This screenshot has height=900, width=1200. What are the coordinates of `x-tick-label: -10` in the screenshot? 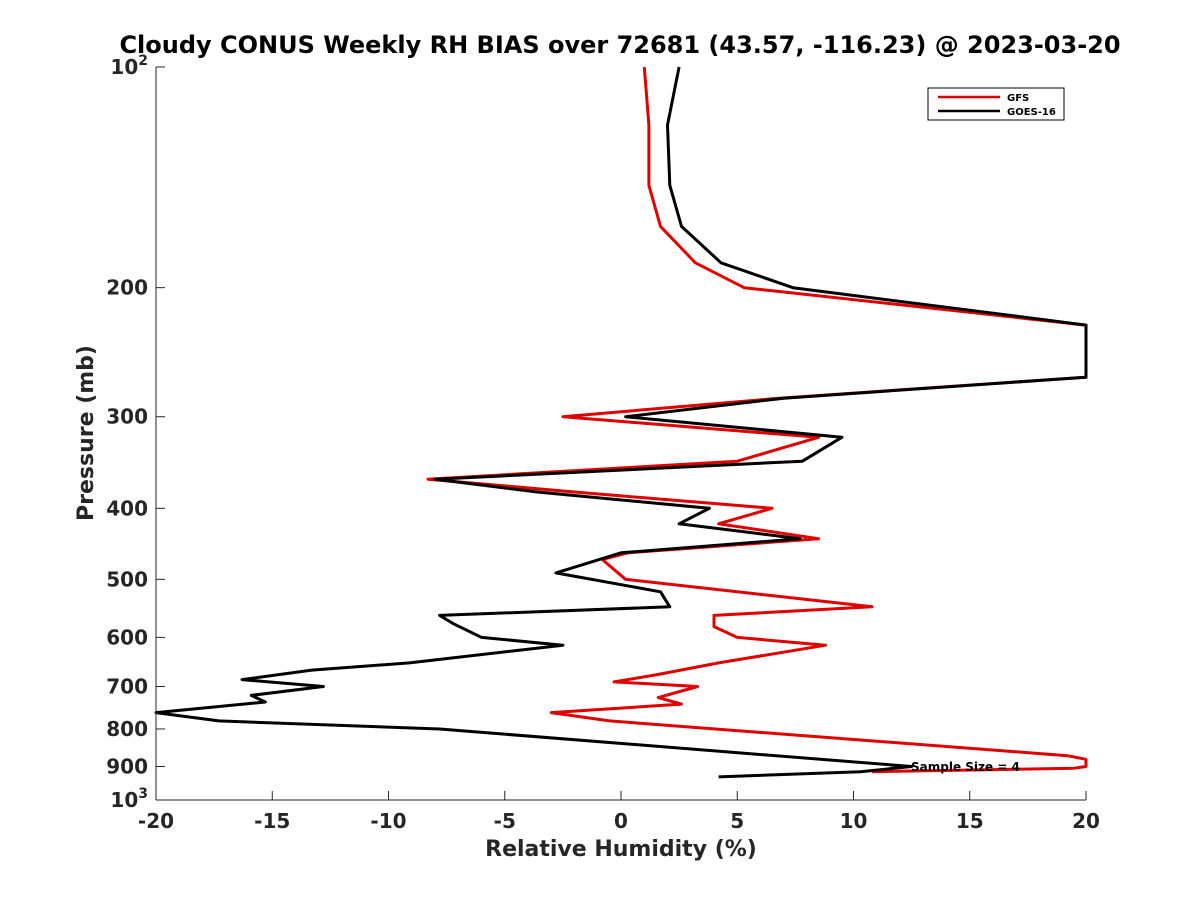 It's located at (388, 821).